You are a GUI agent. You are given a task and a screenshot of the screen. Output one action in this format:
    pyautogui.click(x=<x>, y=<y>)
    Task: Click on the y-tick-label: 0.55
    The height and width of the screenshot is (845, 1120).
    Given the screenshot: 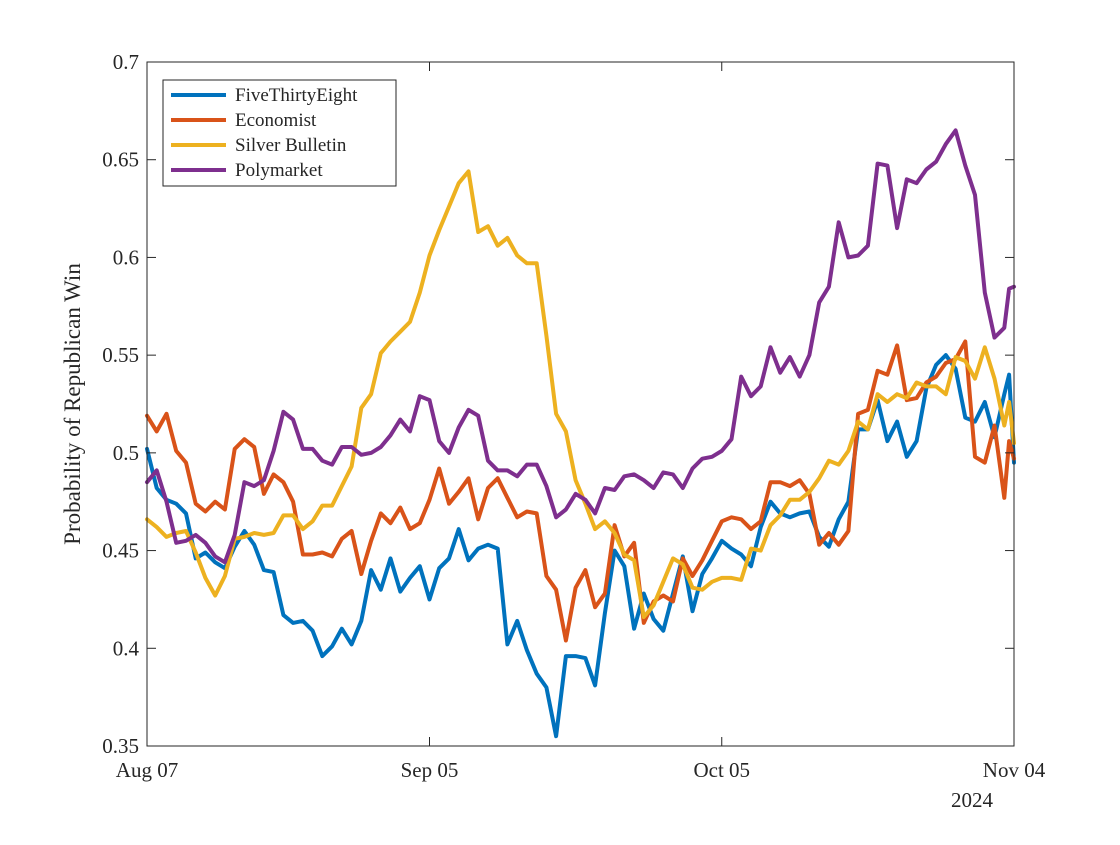 What is the action you would take?
    pyautogui.click(x=120, y=355)
    